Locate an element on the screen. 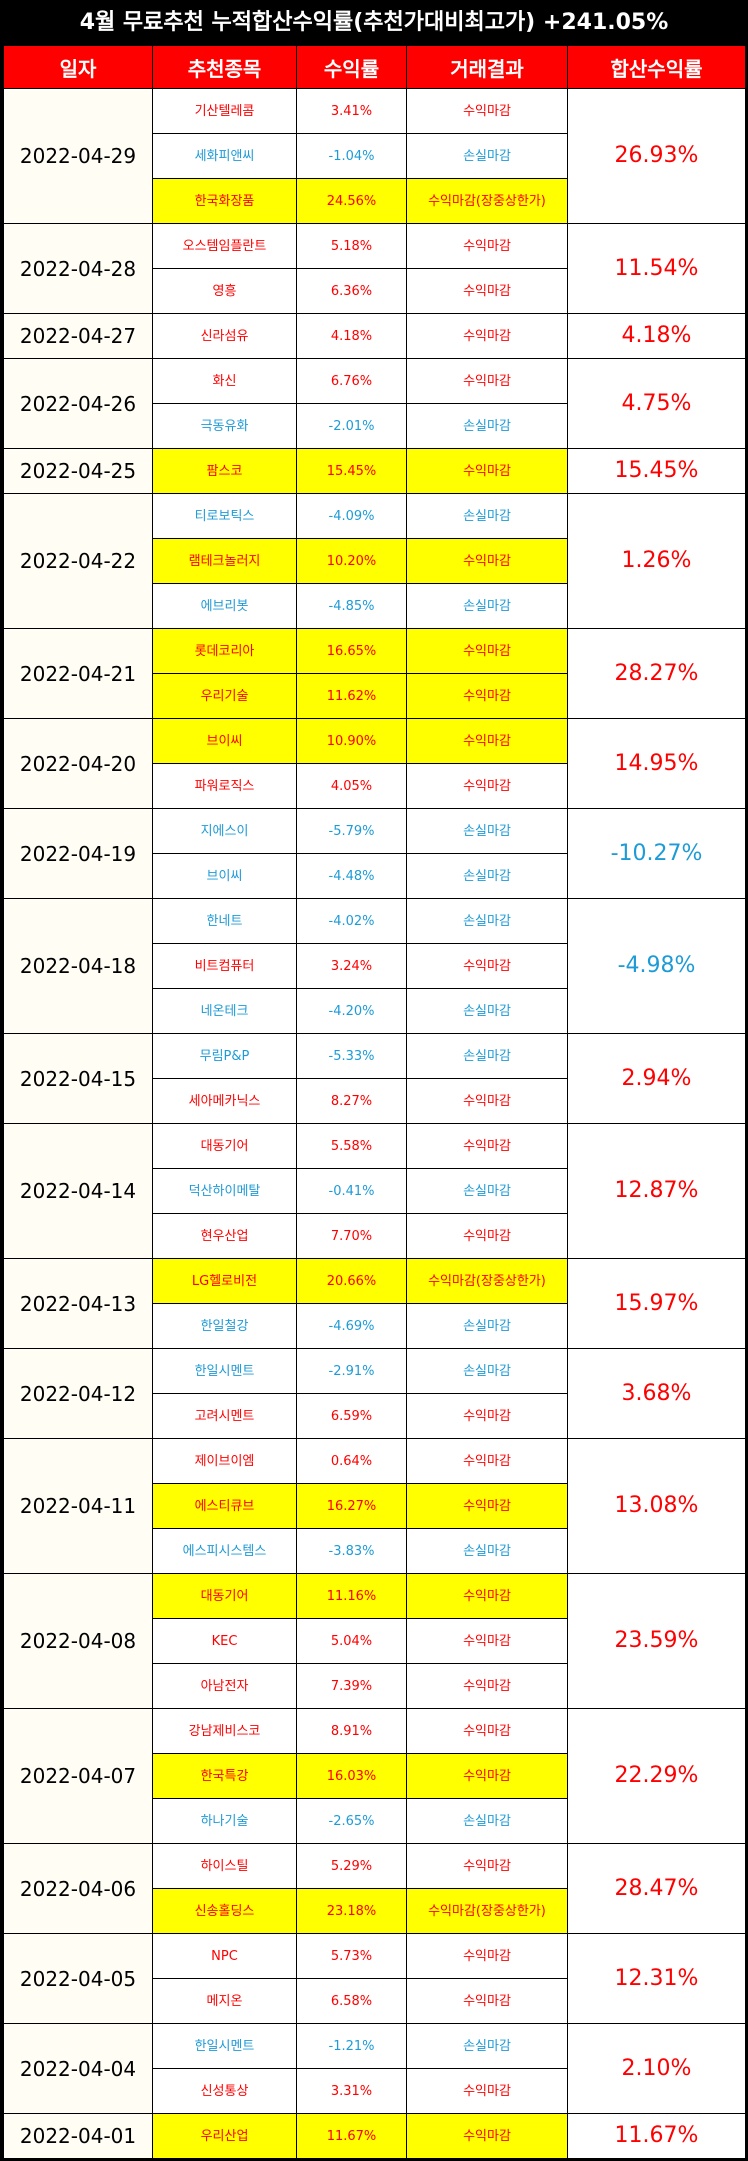 This screenshot has height=2161, width=748. table-row: 신송홀딩스 23.18% 수익마감(장중상한가) is located at coordinates (375, 1911).